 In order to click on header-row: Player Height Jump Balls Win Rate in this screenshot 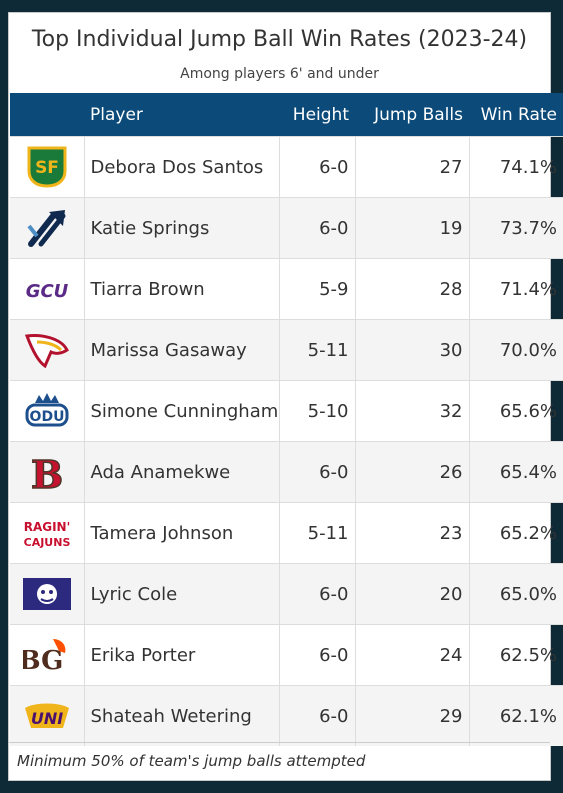, I will do `click(286, 115)`.